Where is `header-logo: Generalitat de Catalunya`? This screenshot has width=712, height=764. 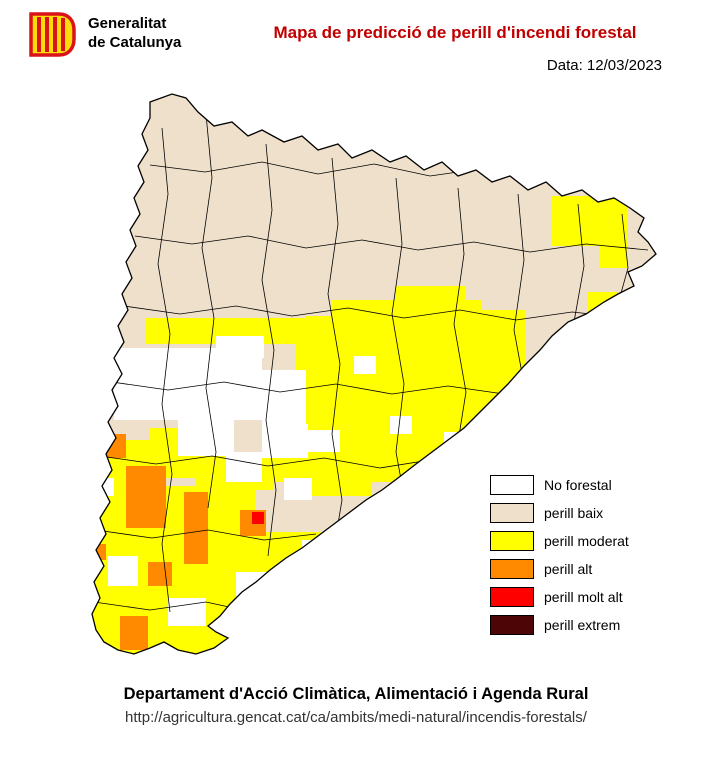 header-logo: Generalitat de Catalunya is located at coordinates (103, 34).